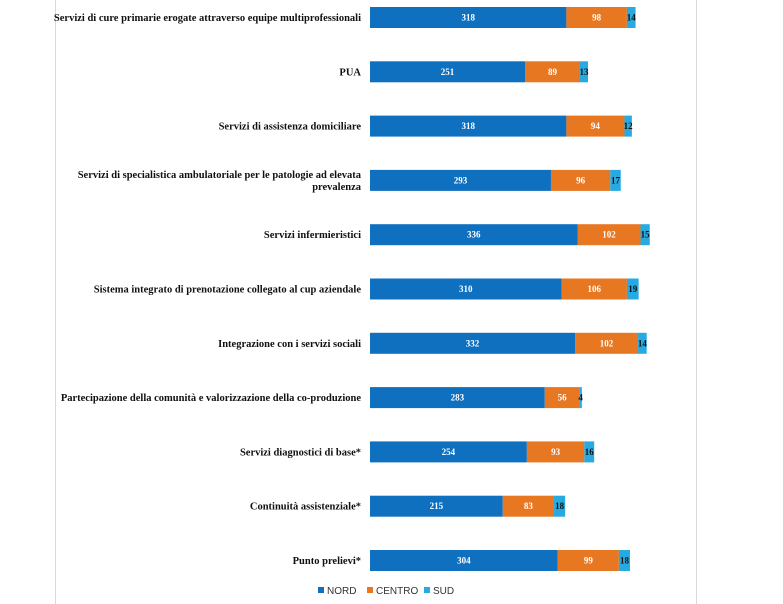 This screenshot has height=604, width=783. What do you see at coordinates (397, 591) in the screenshot?
I see `legend-label-centro: CENTRO` at bounding box center [397, 591].